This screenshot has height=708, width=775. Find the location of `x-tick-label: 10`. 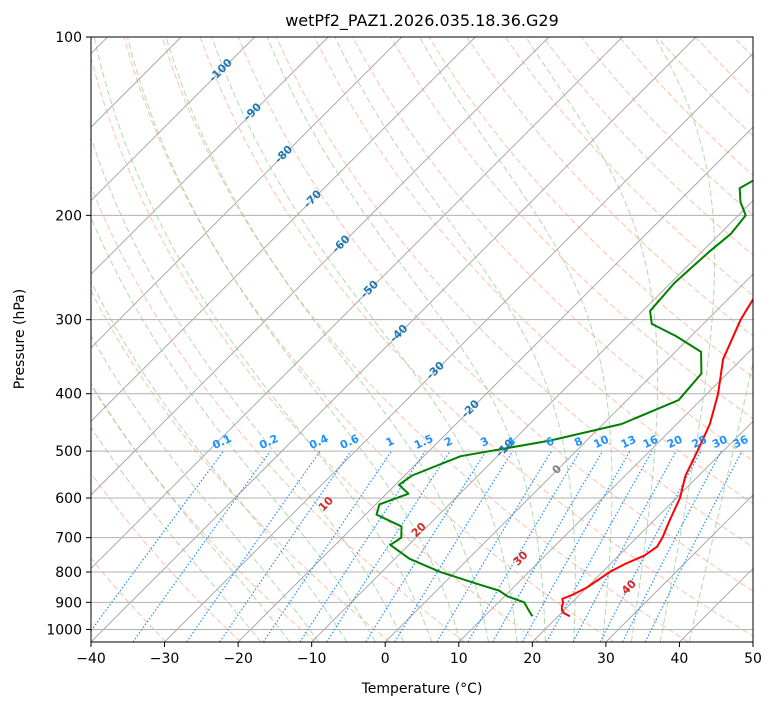

x-tick-label: 10 is located at coordinates (459, 659).